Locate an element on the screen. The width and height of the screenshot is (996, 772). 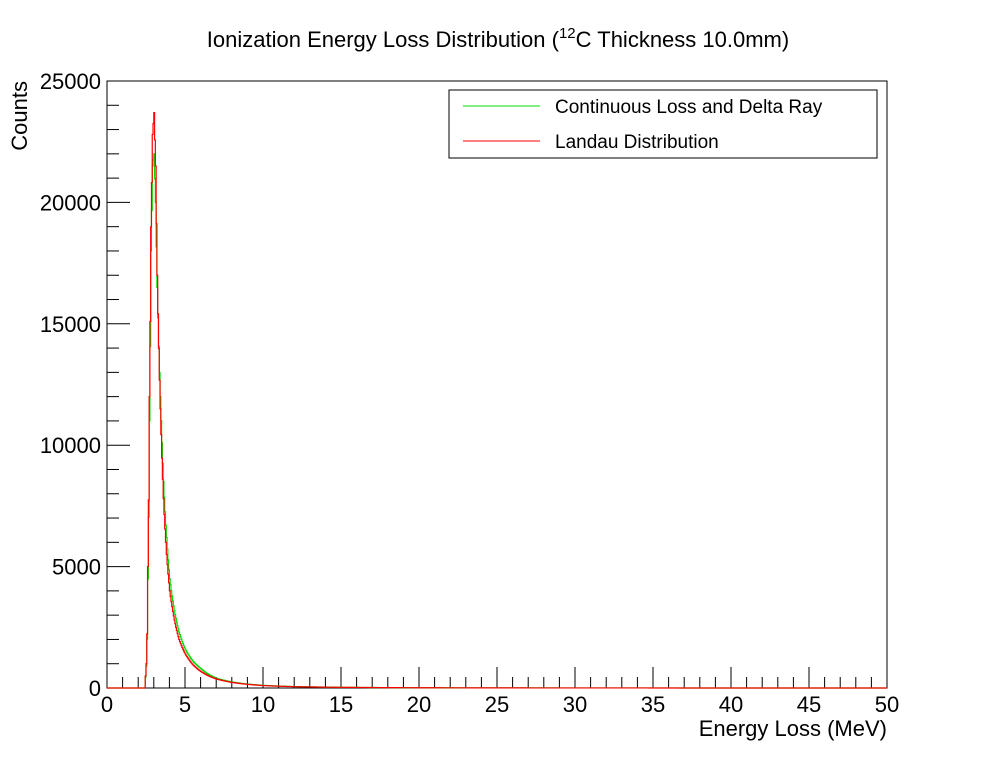
x-tick-label: 20 is located at coordinates (419, 704).